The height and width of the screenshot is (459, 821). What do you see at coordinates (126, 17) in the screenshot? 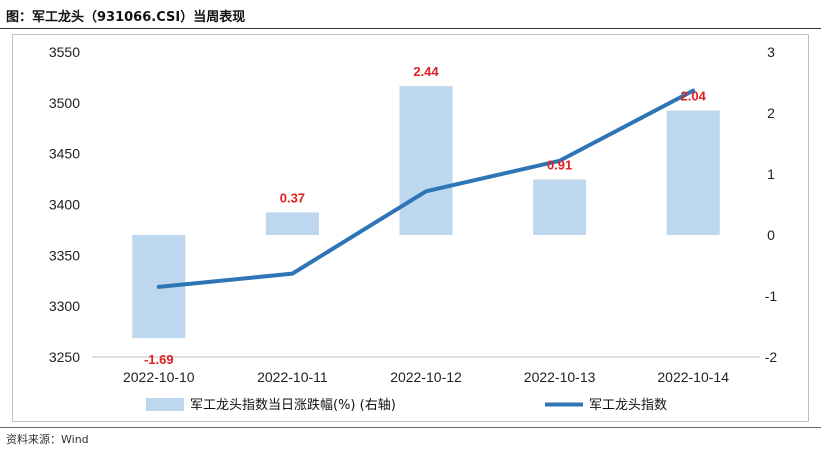
I see `chart-title: 图：军工龙头（931066.CSI）当周表现` at bounding box center [126, 17].